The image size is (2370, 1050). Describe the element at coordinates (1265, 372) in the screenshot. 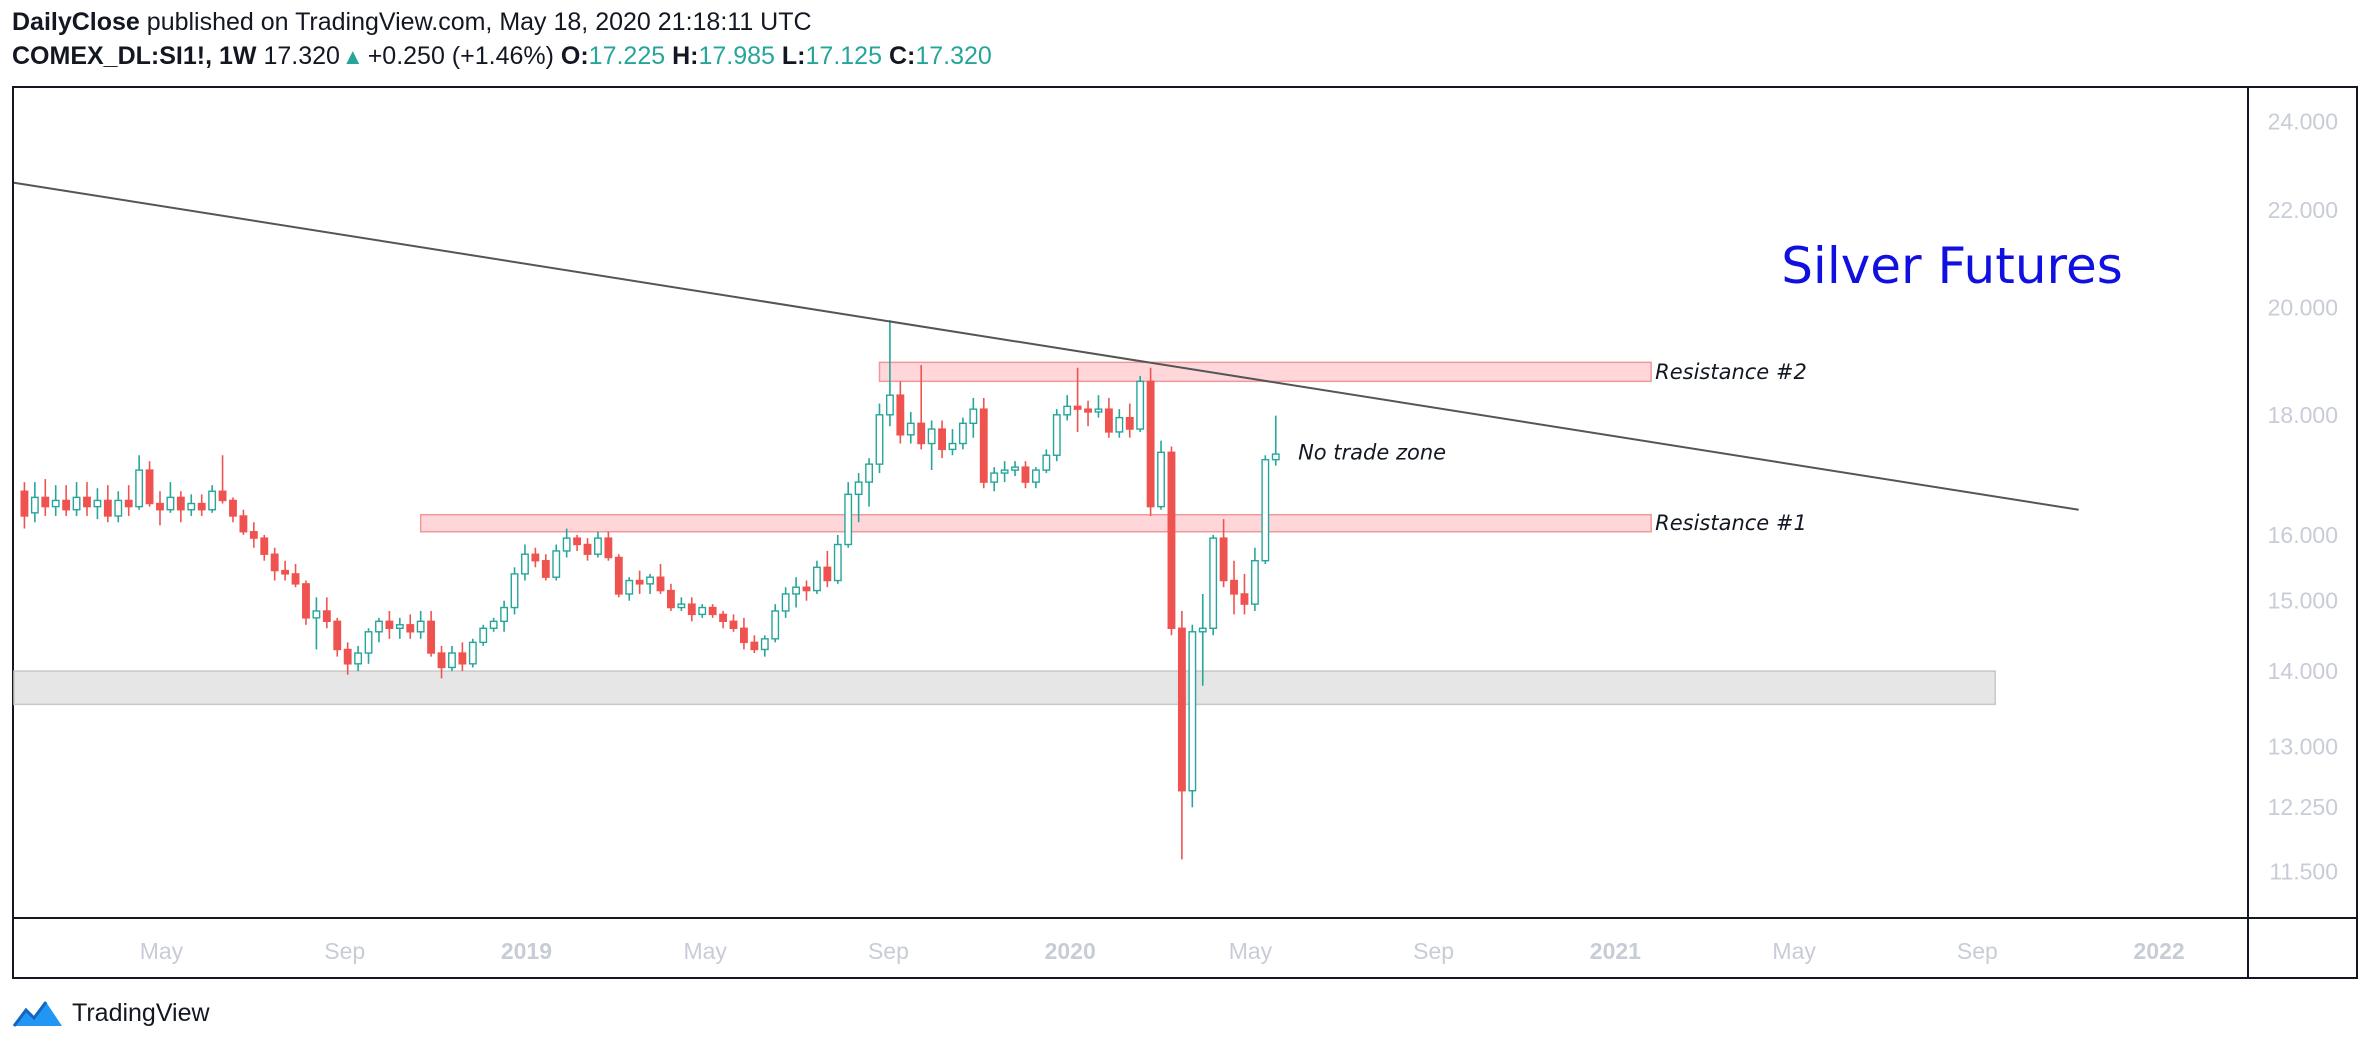

I see `resistance-zone` at that location.